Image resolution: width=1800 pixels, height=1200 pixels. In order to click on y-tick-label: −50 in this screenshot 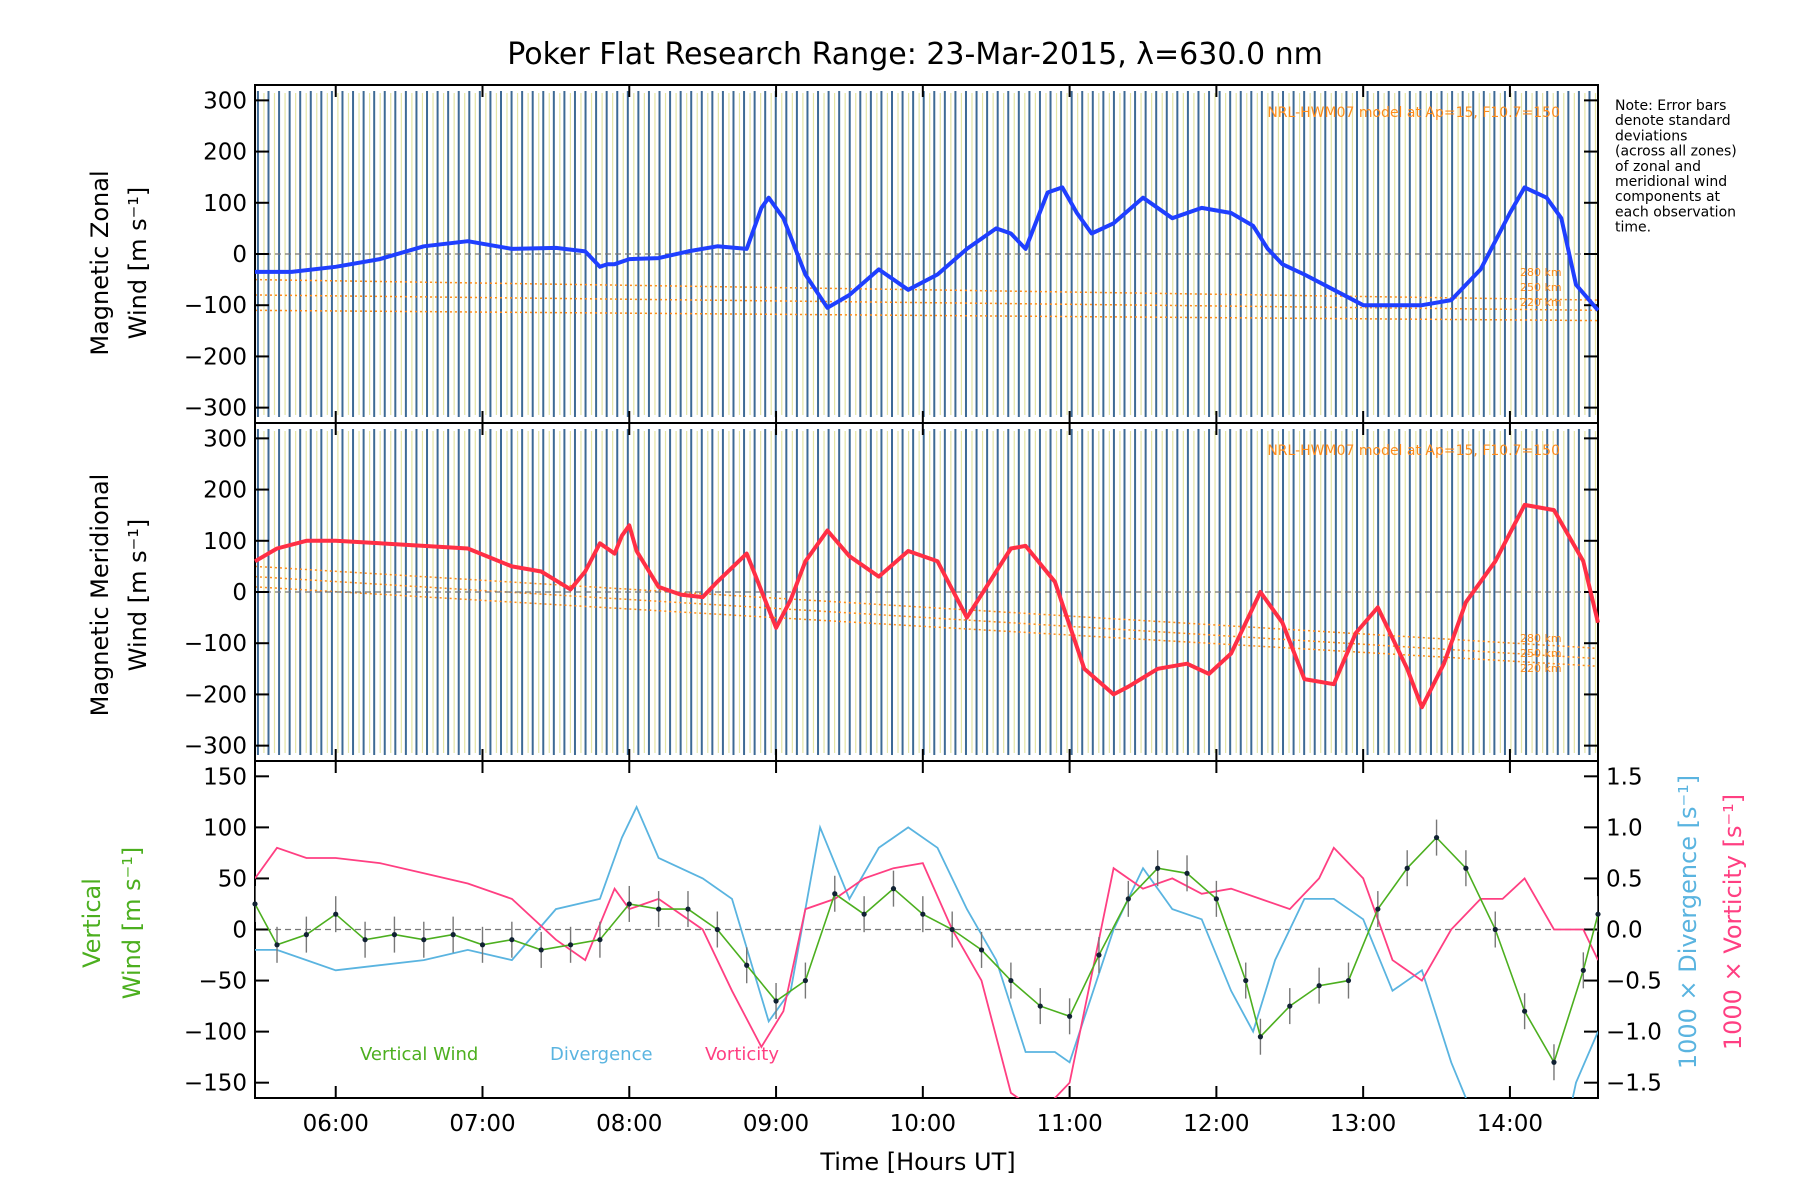, I will do `click(222, 982)`.